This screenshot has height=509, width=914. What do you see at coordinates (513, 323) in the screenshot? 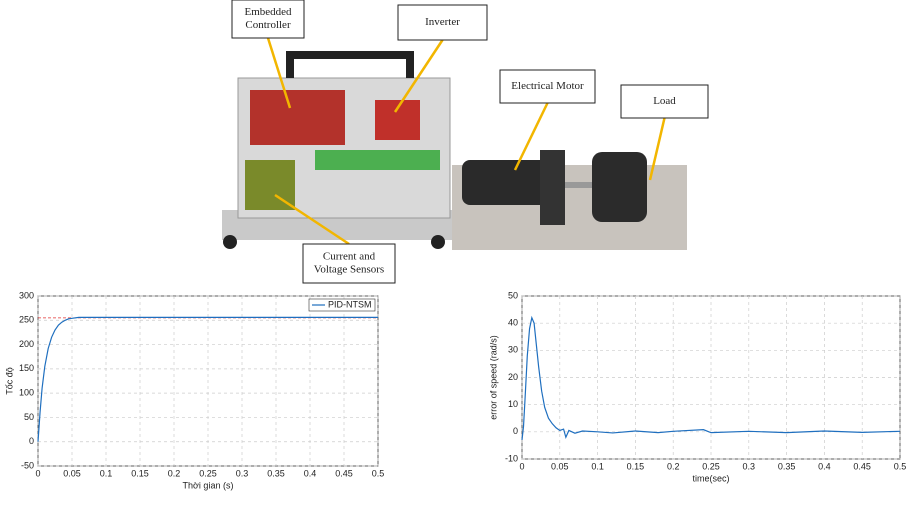
I see `y-tick-label: 40` at bounding box center [513, 323].